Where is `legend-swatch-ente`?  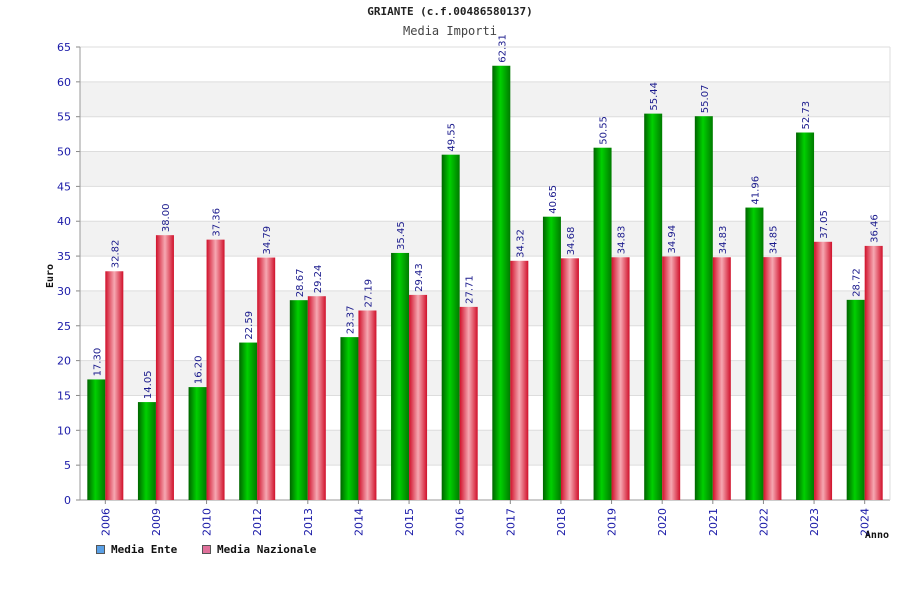
legend-swatch-ente is located at coordinates (100, 549).